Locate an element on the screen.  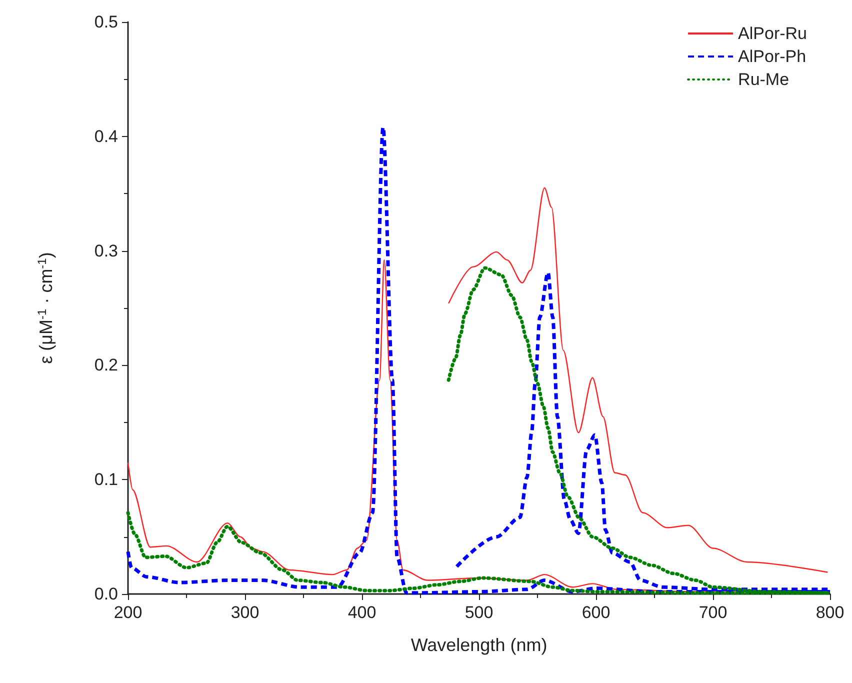
y-tick-label: 0.4 is located at coordinates (106, 136).